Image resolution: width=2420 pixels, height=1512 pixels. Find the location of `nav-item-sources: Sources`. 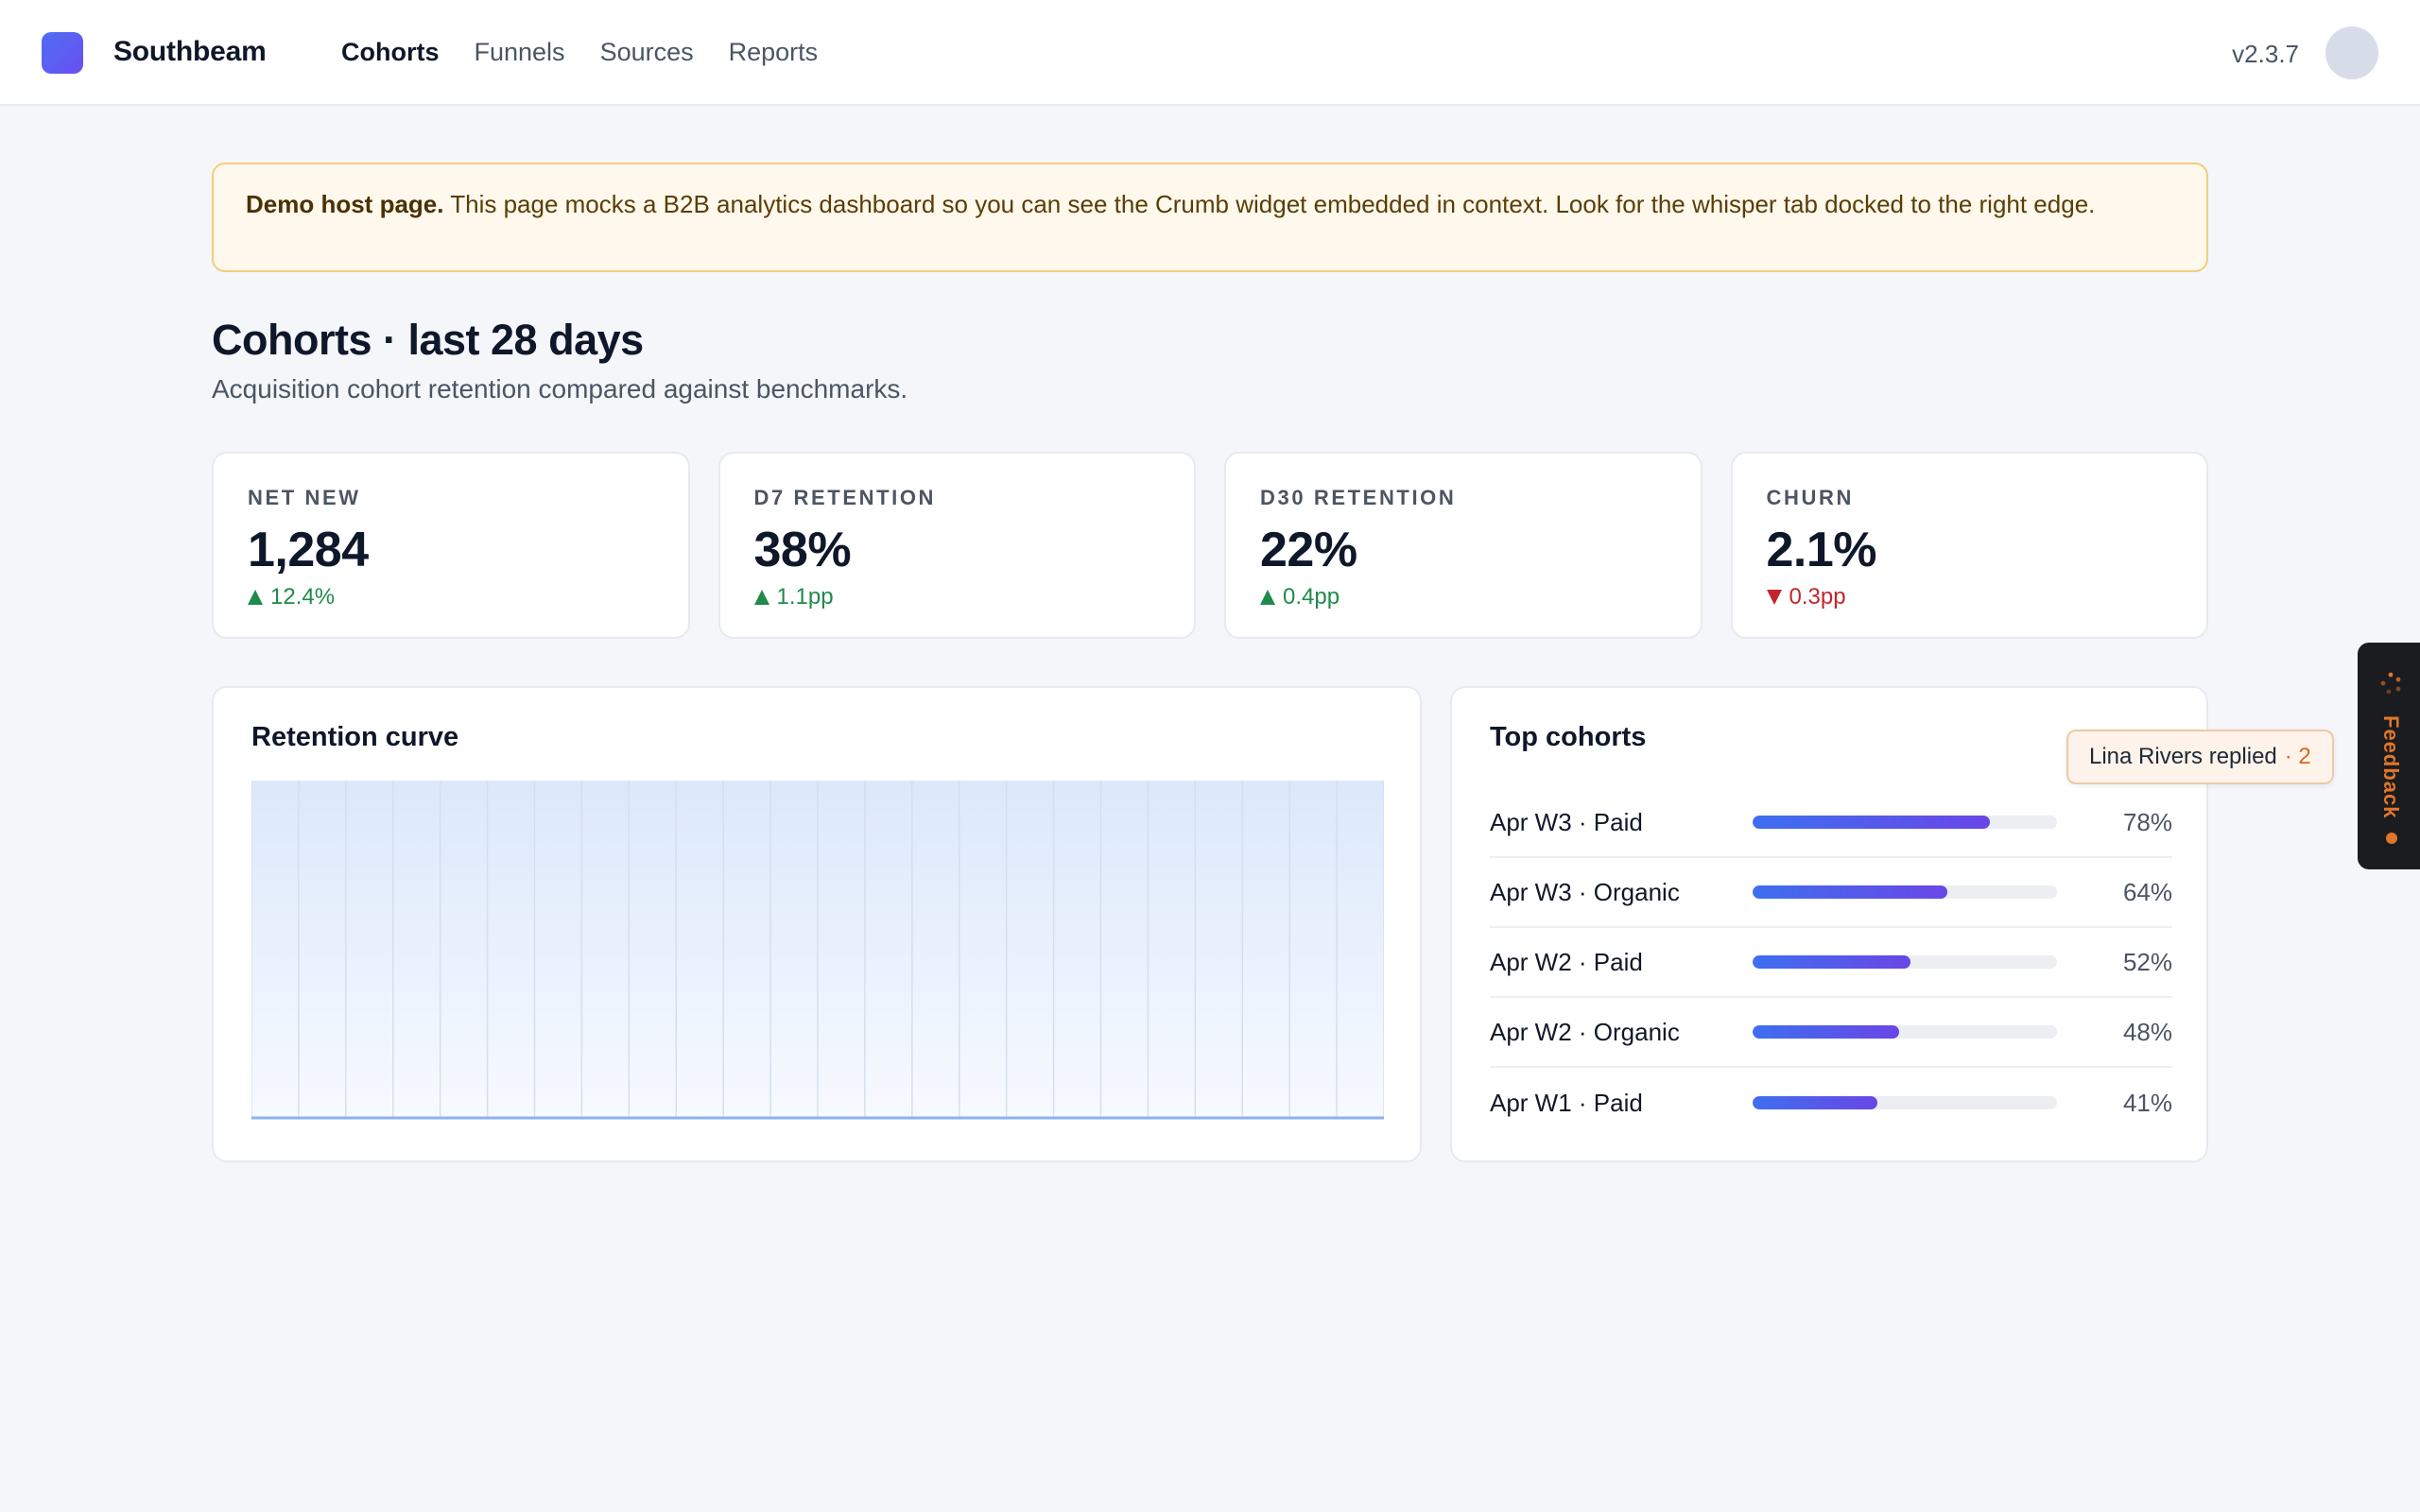

nav-item-sources: Sources is located at coordinates (646, 52).